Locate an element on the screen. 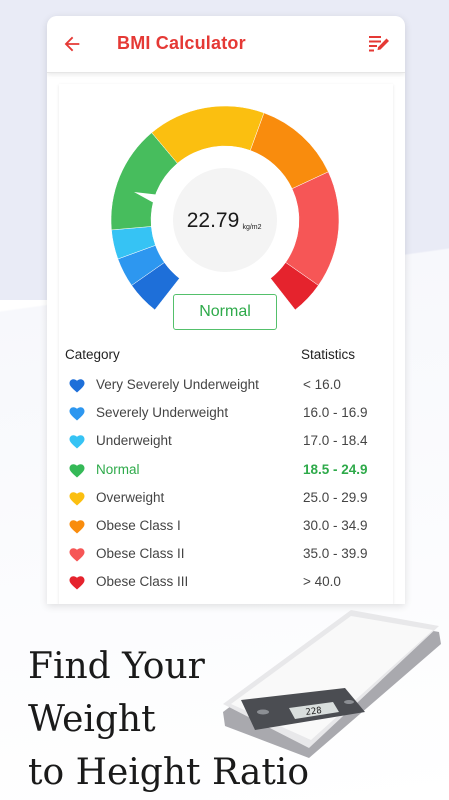 This screenshot has width=449, height=800. scale-display-value: 228 is located at coordinates (313, 712).